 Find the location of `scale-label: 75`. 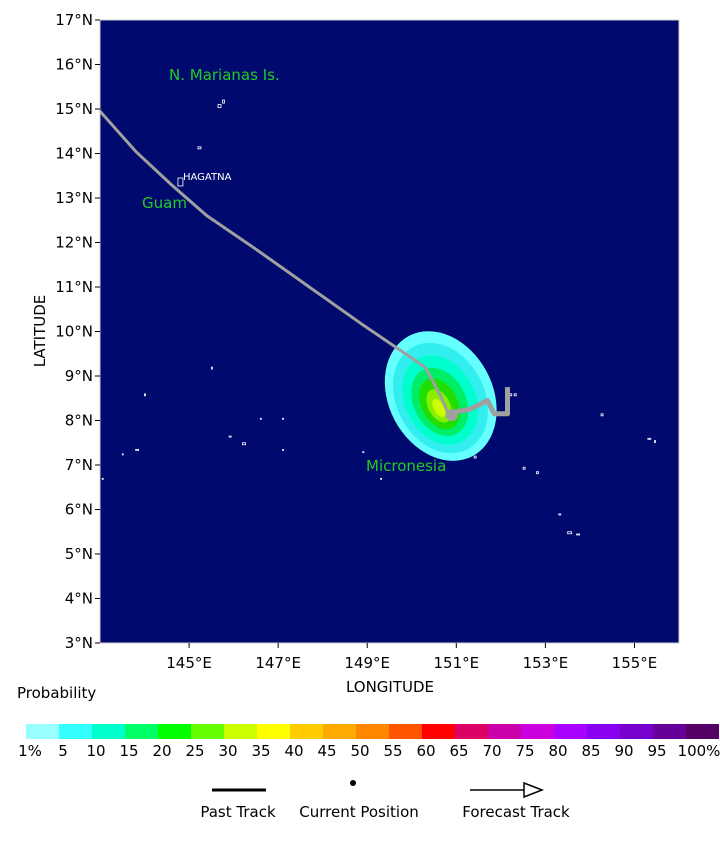

scale-label: 75 is located at coordinates (525, 751).